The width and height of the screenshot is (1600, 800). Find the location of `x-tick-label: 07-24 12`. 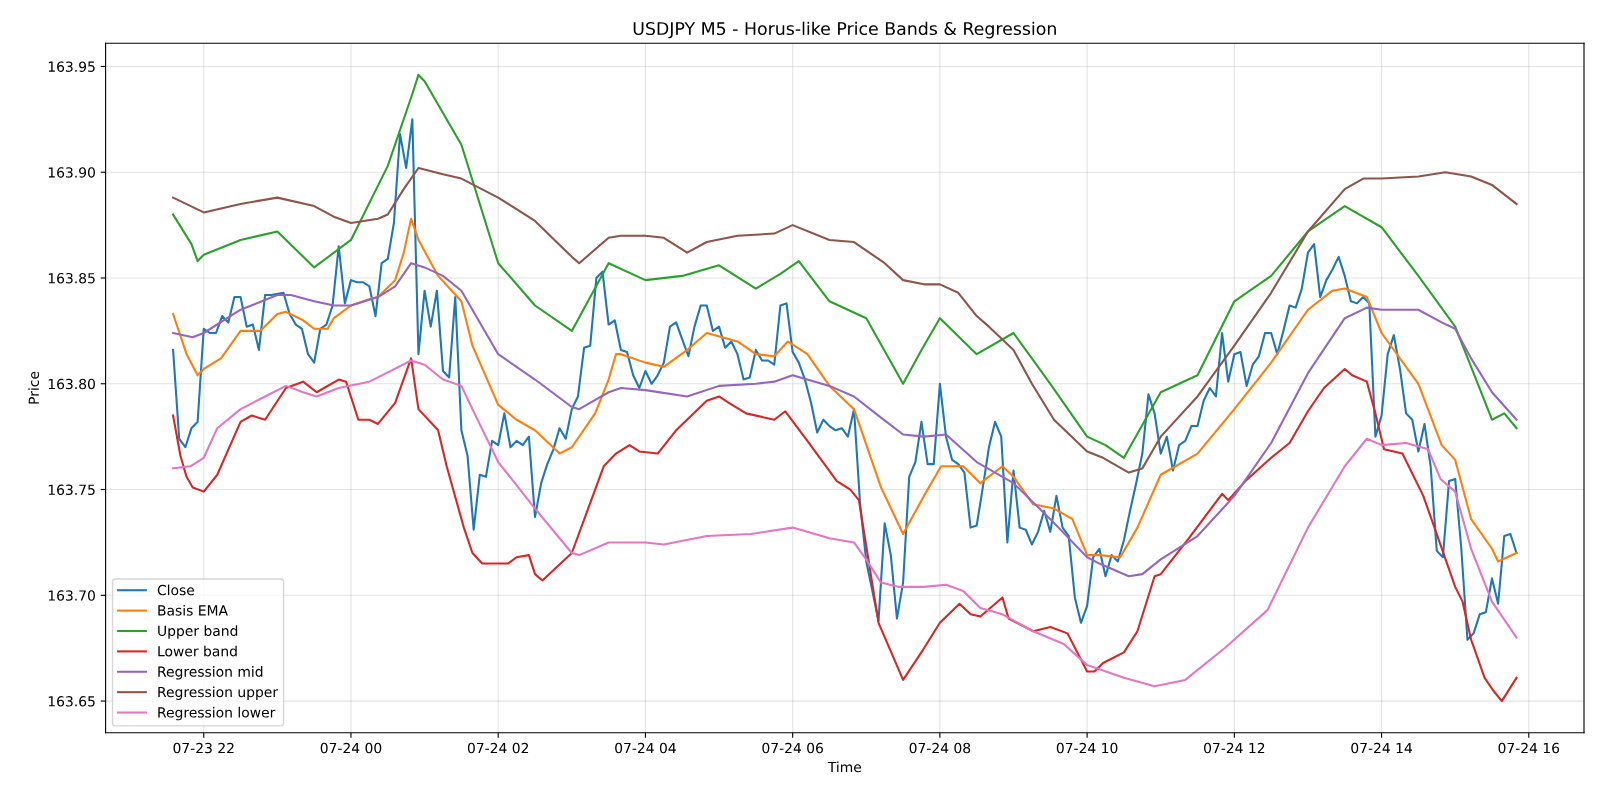

x-tick-label: 07-24 12 is located at coordinates (1234, 748).